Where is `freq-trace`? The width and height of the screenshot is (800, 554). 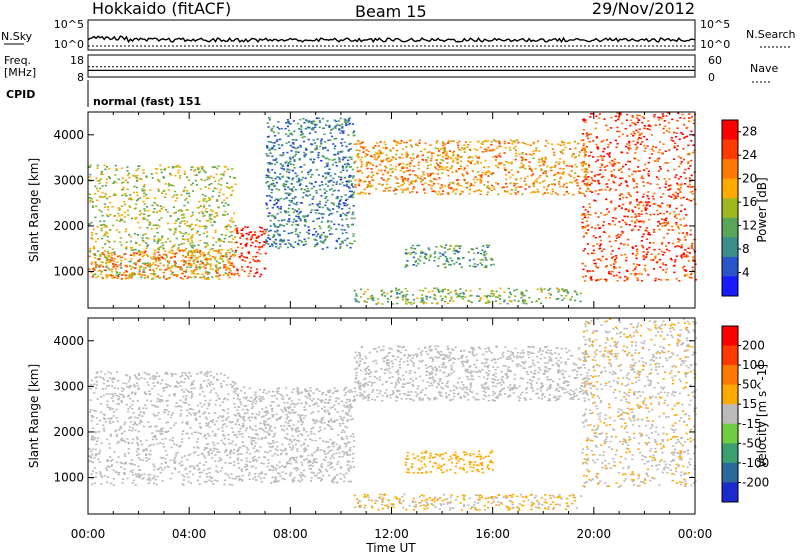 freq-trace is located at coordinates (391, 69).